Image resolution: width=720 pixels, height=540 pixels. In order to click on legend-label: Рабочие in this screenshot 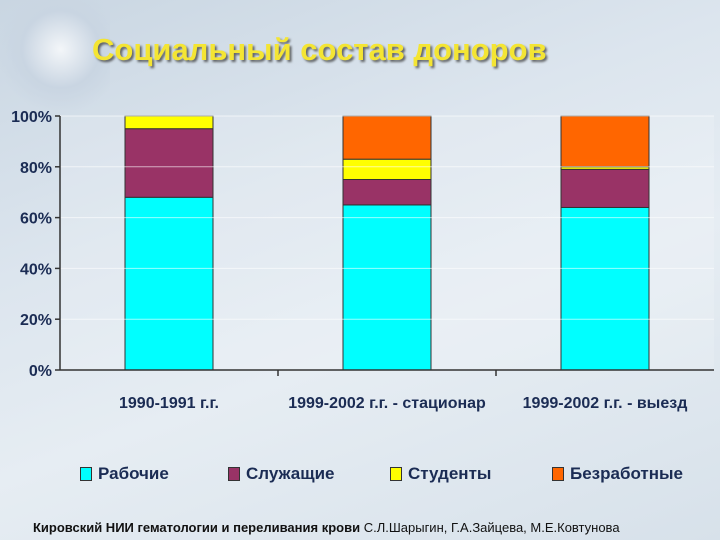, I will do `click(133, 473)`.